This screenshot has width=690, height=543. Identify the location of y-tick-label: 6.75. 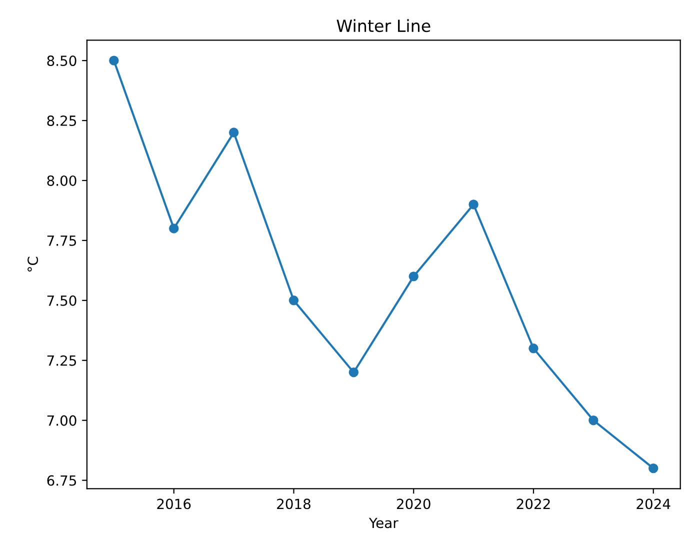
(61, 480).